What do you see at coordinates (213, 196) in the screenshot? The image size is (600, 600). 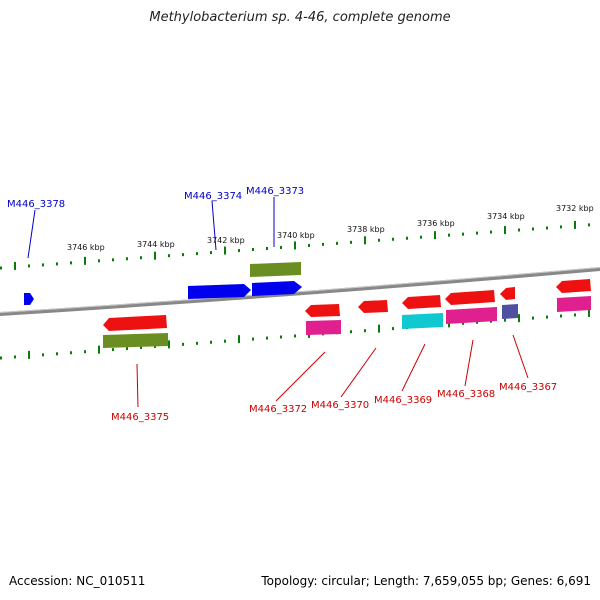 I see `gene-label-3374: M446_3374` at bounding box center [213, 196].